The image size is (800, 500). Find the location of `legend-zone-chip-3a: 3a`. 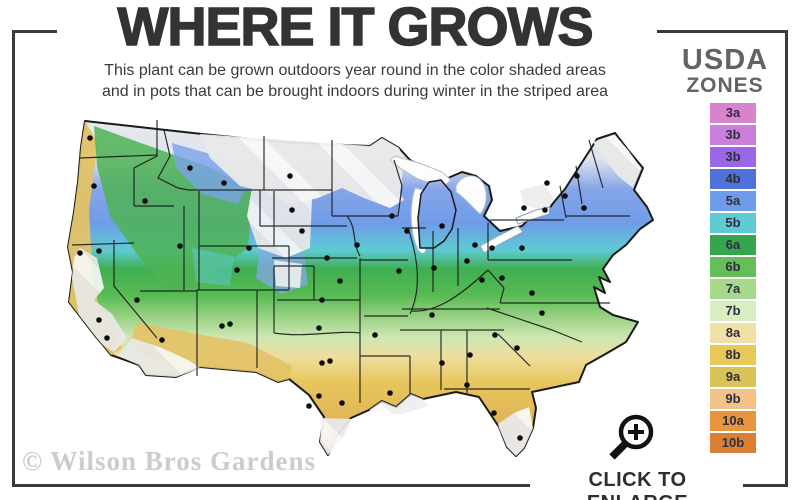

legend-zone-chip-3a: 3a is located at coordinates (733, 113).